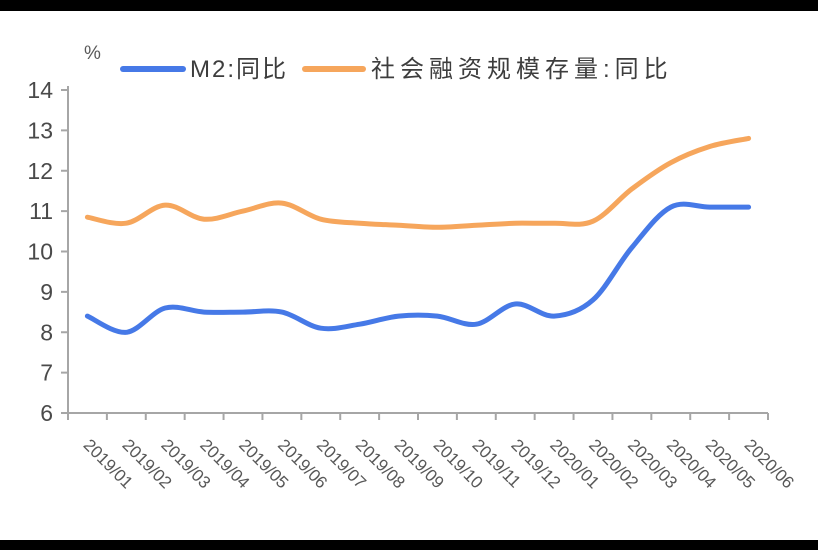 Image resolution: width=818 pixels, height=550 pixels. What do you see at coordinates (409, 5) in the screenshot?
I see `top-border-bar` at bounding box center [409, 5].